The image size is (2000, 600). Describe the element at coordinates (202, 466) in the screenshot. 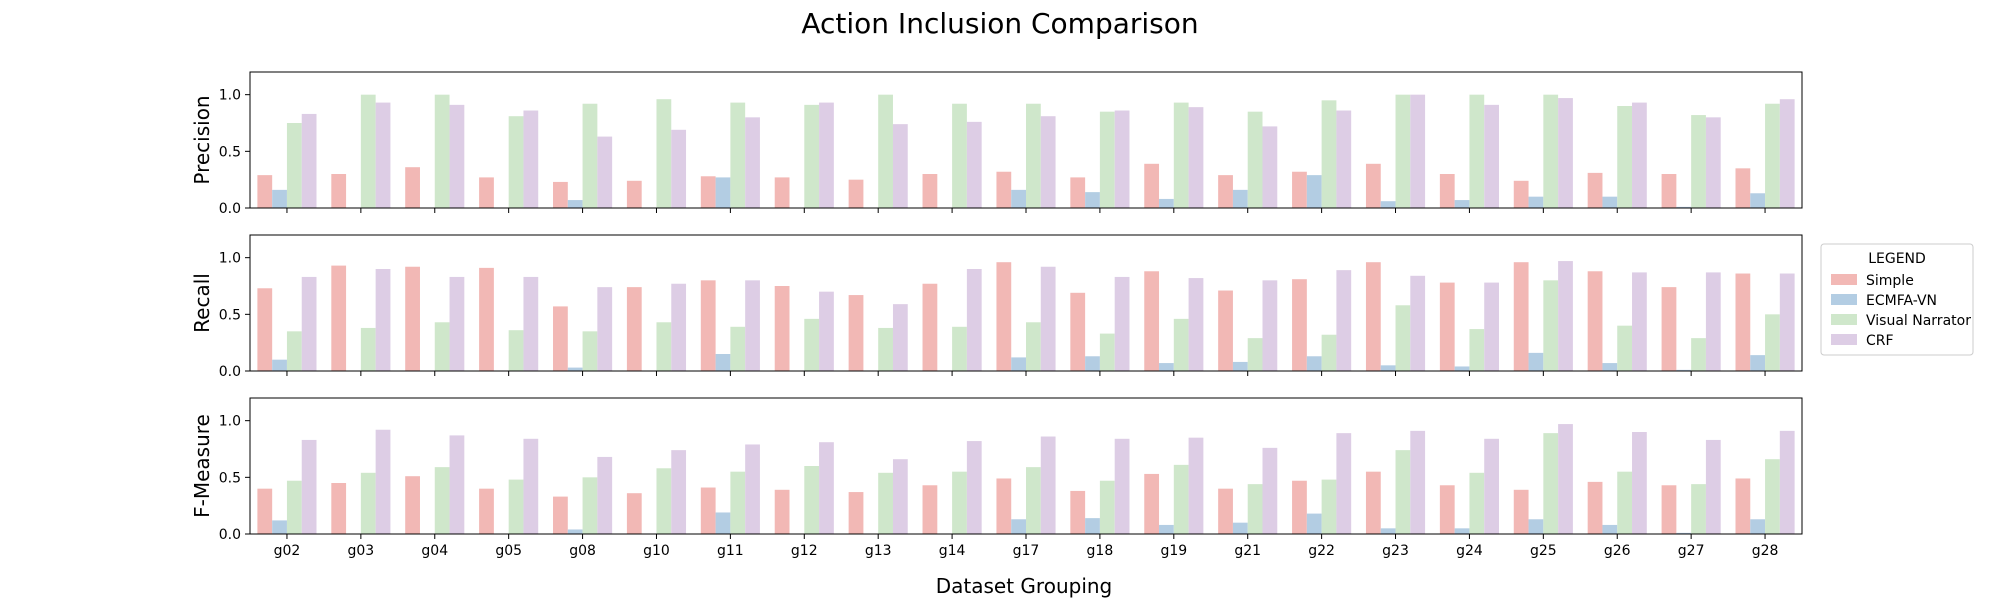

I see `y-axis-label: F-Measure` at that location.